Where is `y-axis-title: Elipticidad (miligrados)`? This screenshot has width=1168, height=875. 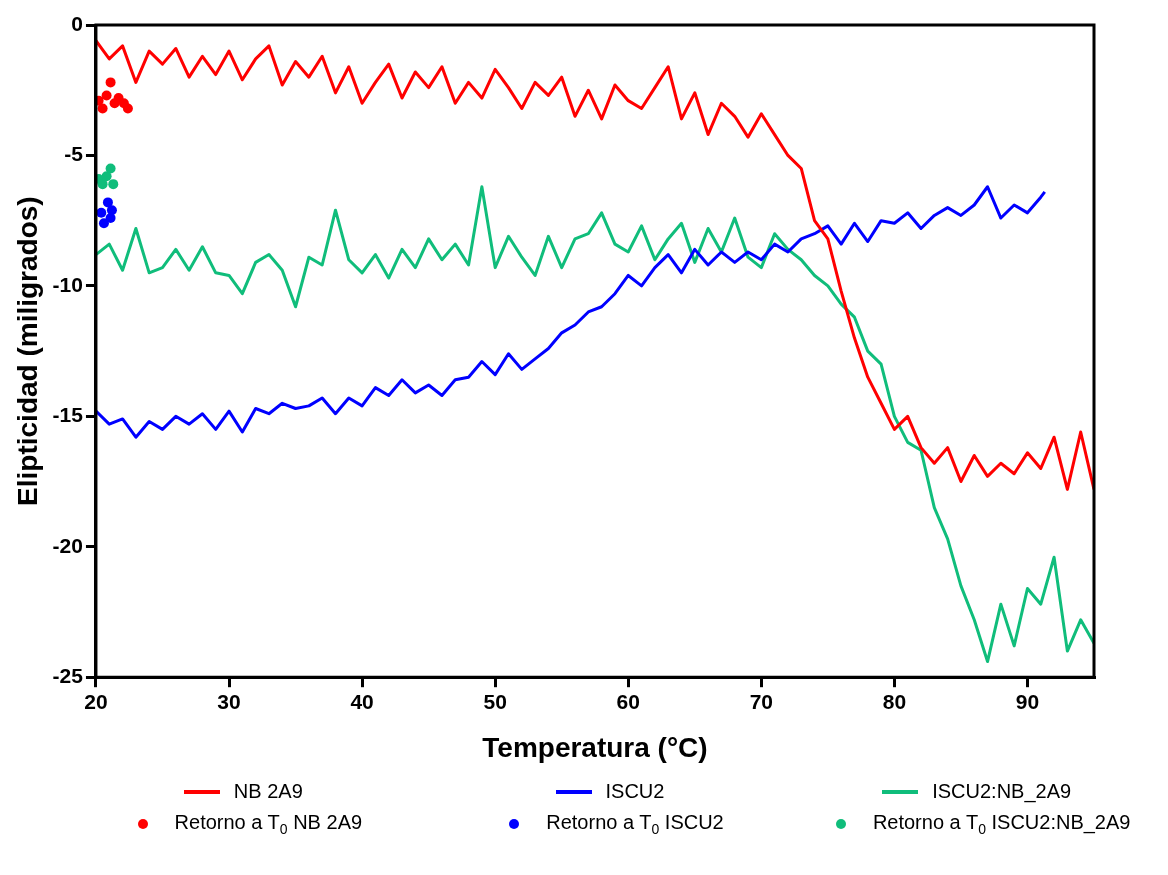 y-axis-title: Elipticidad (miligrados) is located at coordinates (27, 351).